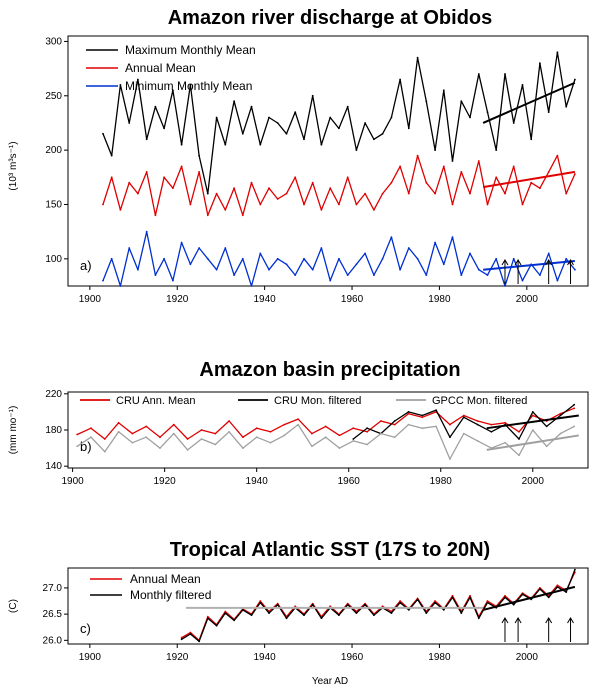 The height and width of the screenshot is (689, 600). What do you see at coordinates (53, 394) in the screenshot?
I see `y-tick-label: 220` at bounding box center [53, 394].